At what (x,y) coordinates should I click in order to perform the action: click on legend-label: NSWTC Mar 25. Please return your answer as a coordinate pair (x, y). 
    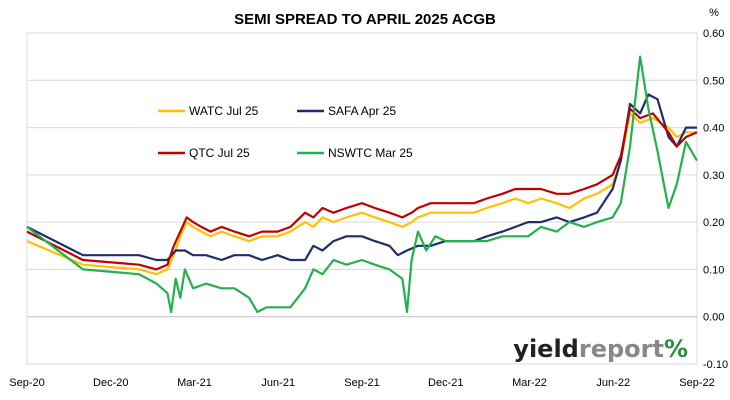
    Looking at the image, I should click on (370, 153).